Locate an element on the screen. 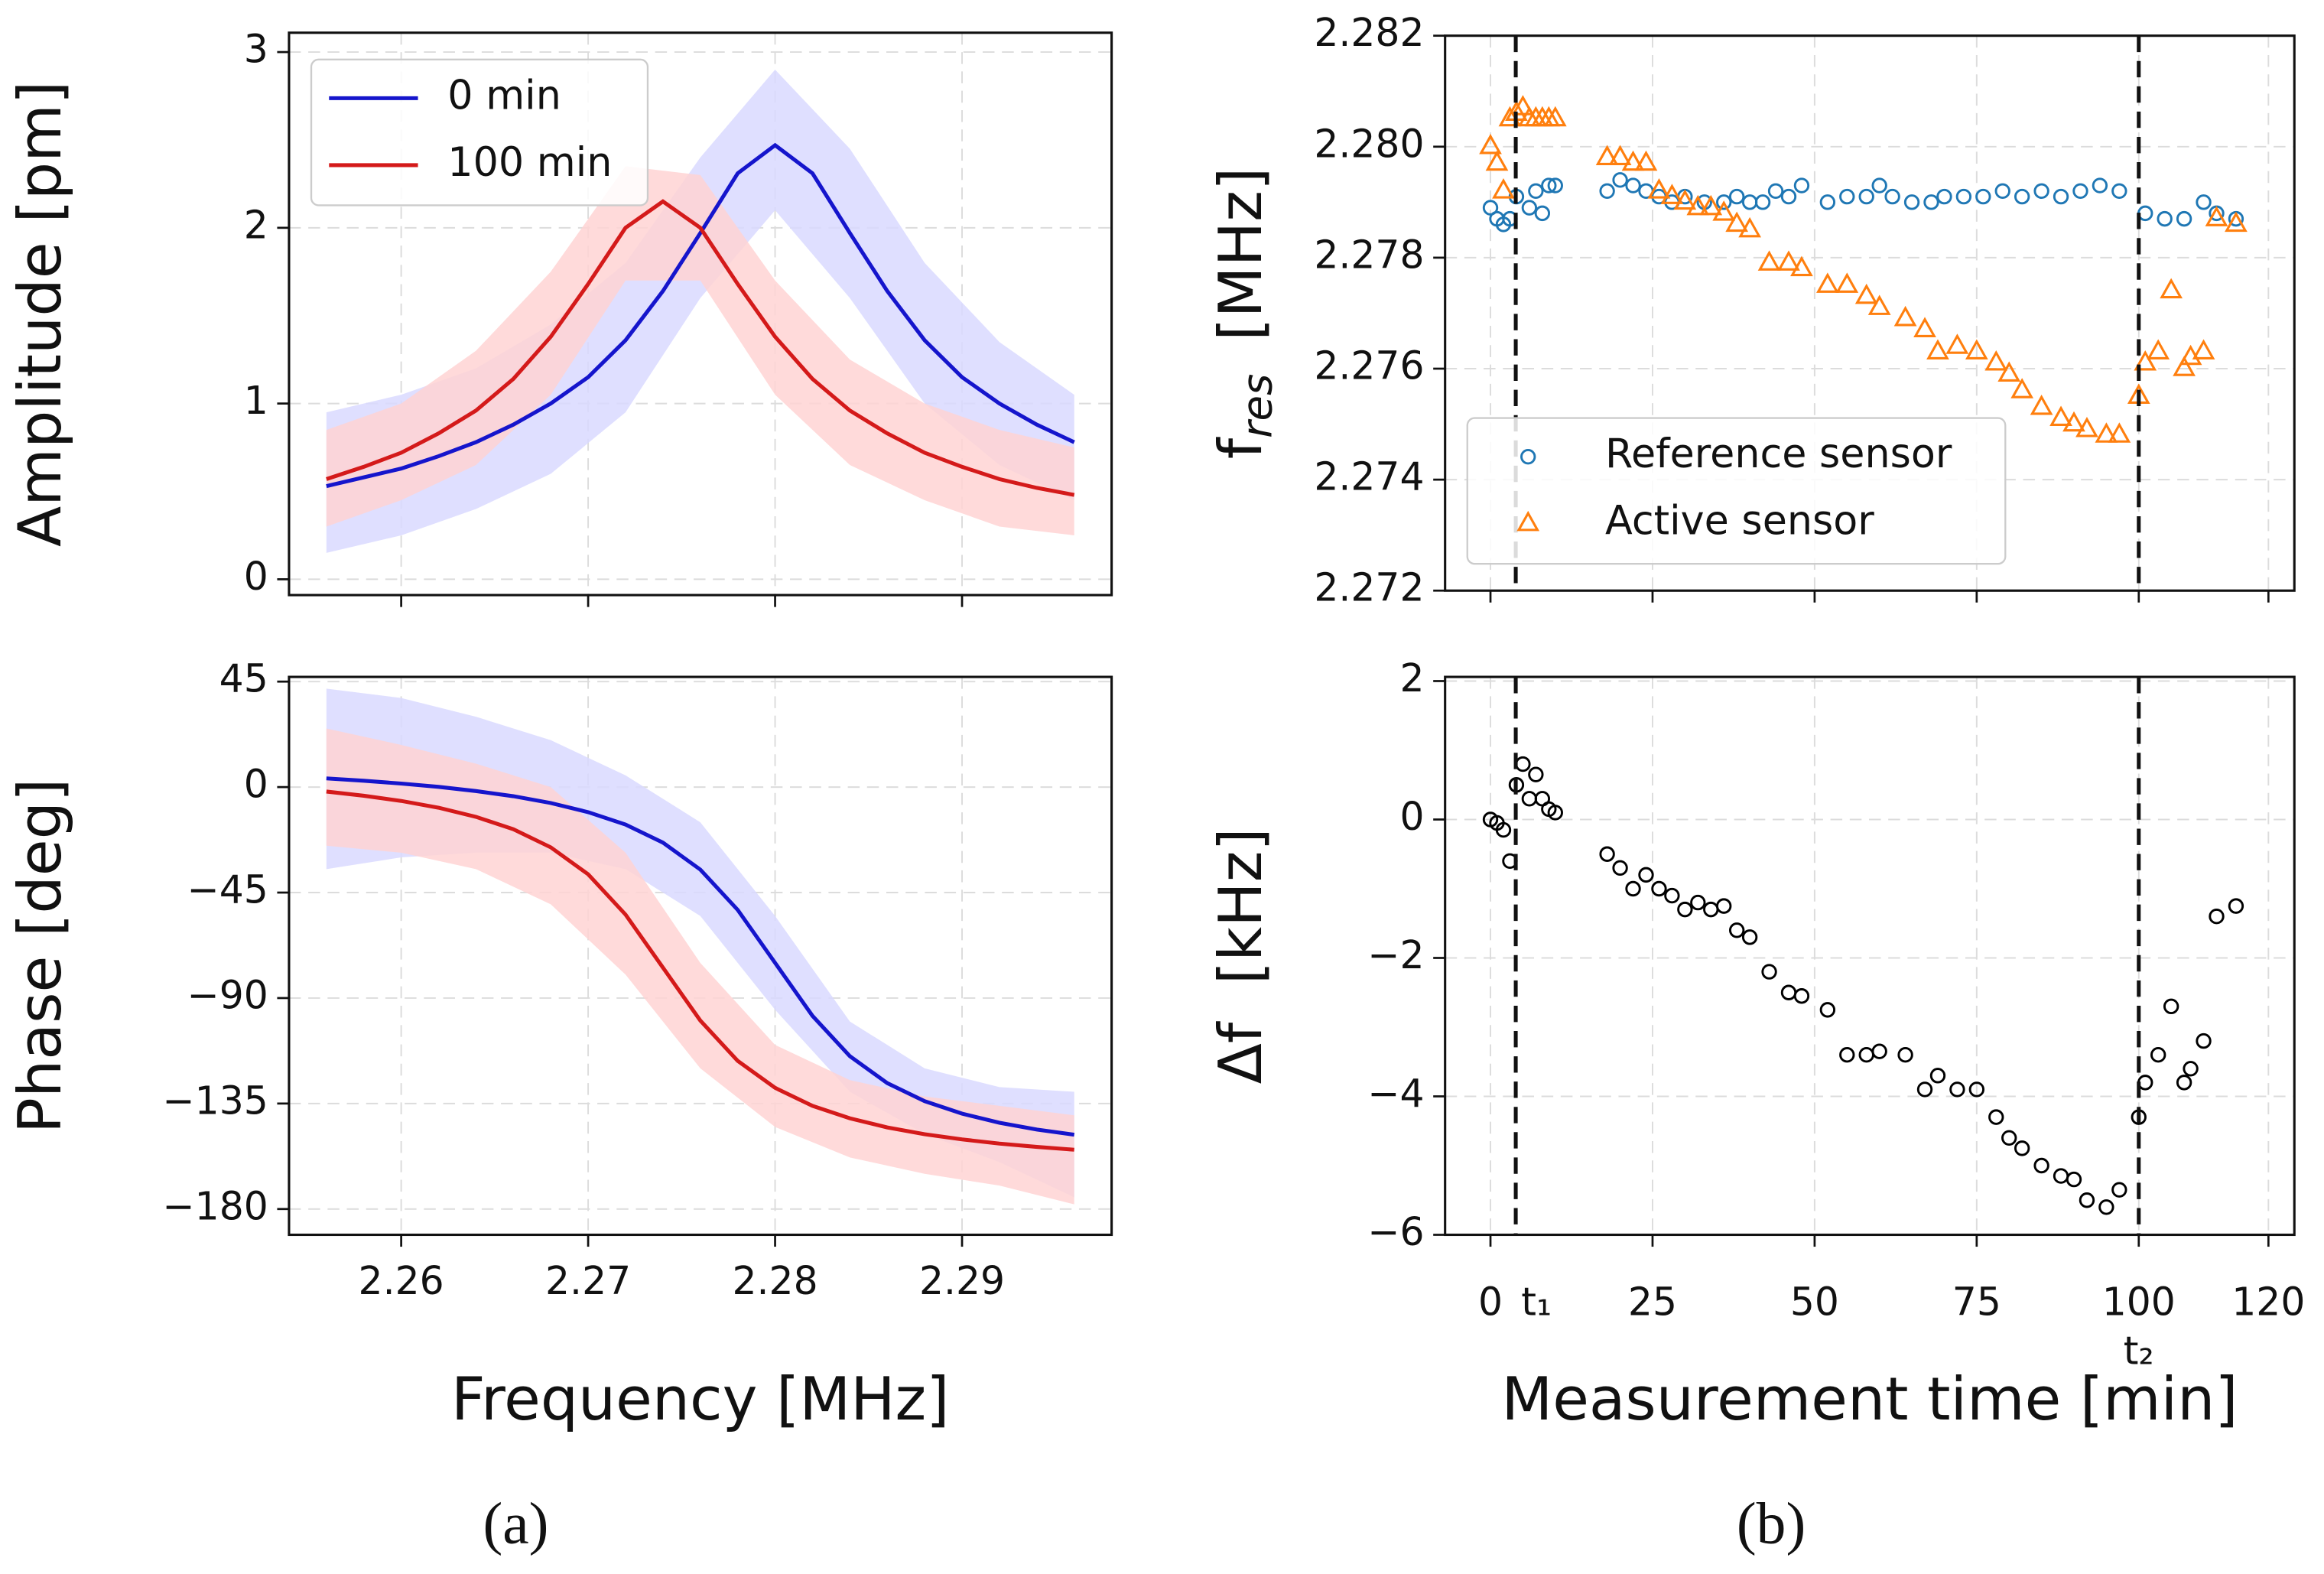 The height and width of the screenshot is (1574, 2324). y-tick-label: 2.272 is located at coordinates (1369, 587).